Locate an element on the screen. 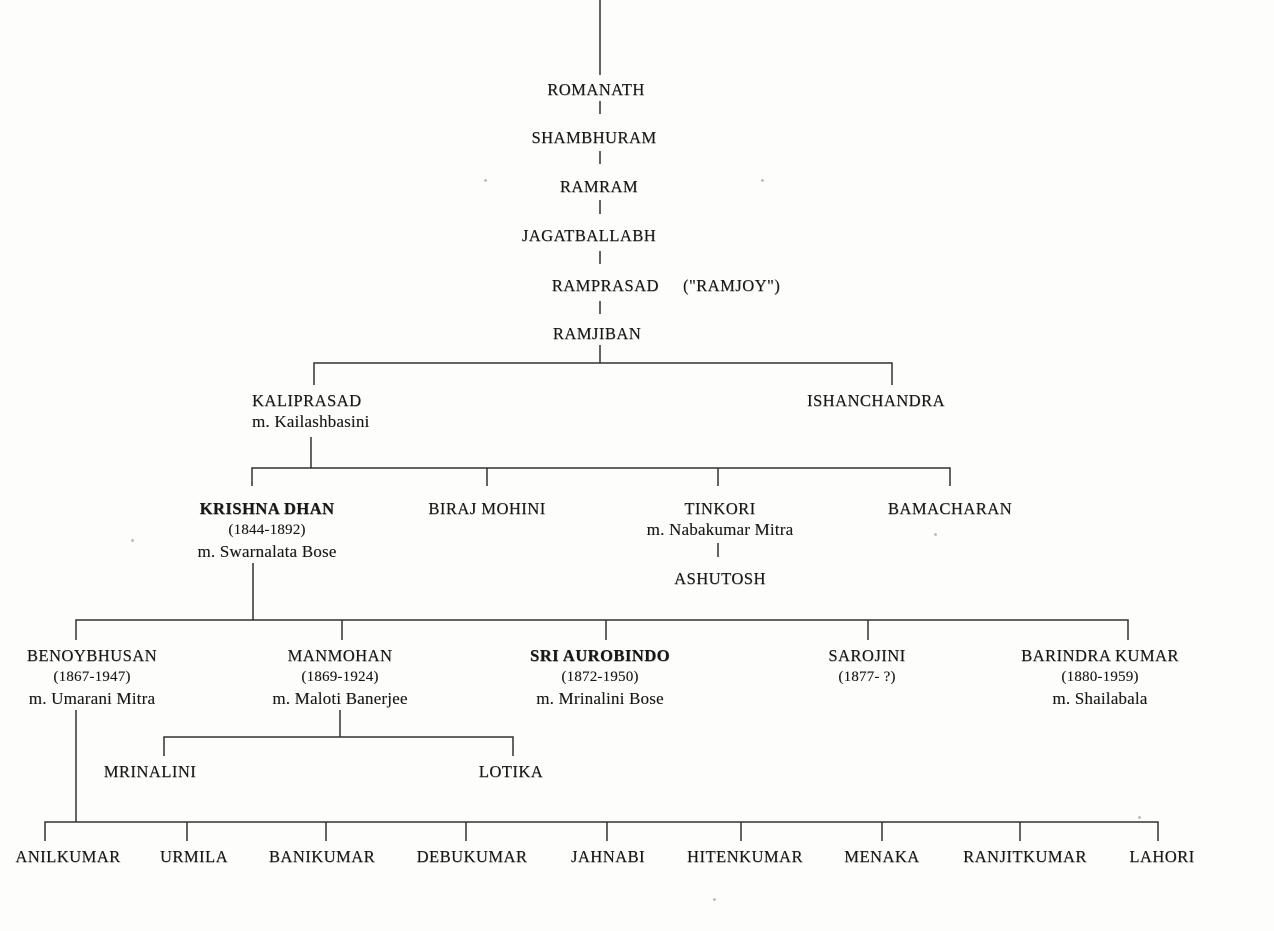 This screenshot has width=1274, height=931. person-name: LAHORI is located at coordinates (1162, 856).